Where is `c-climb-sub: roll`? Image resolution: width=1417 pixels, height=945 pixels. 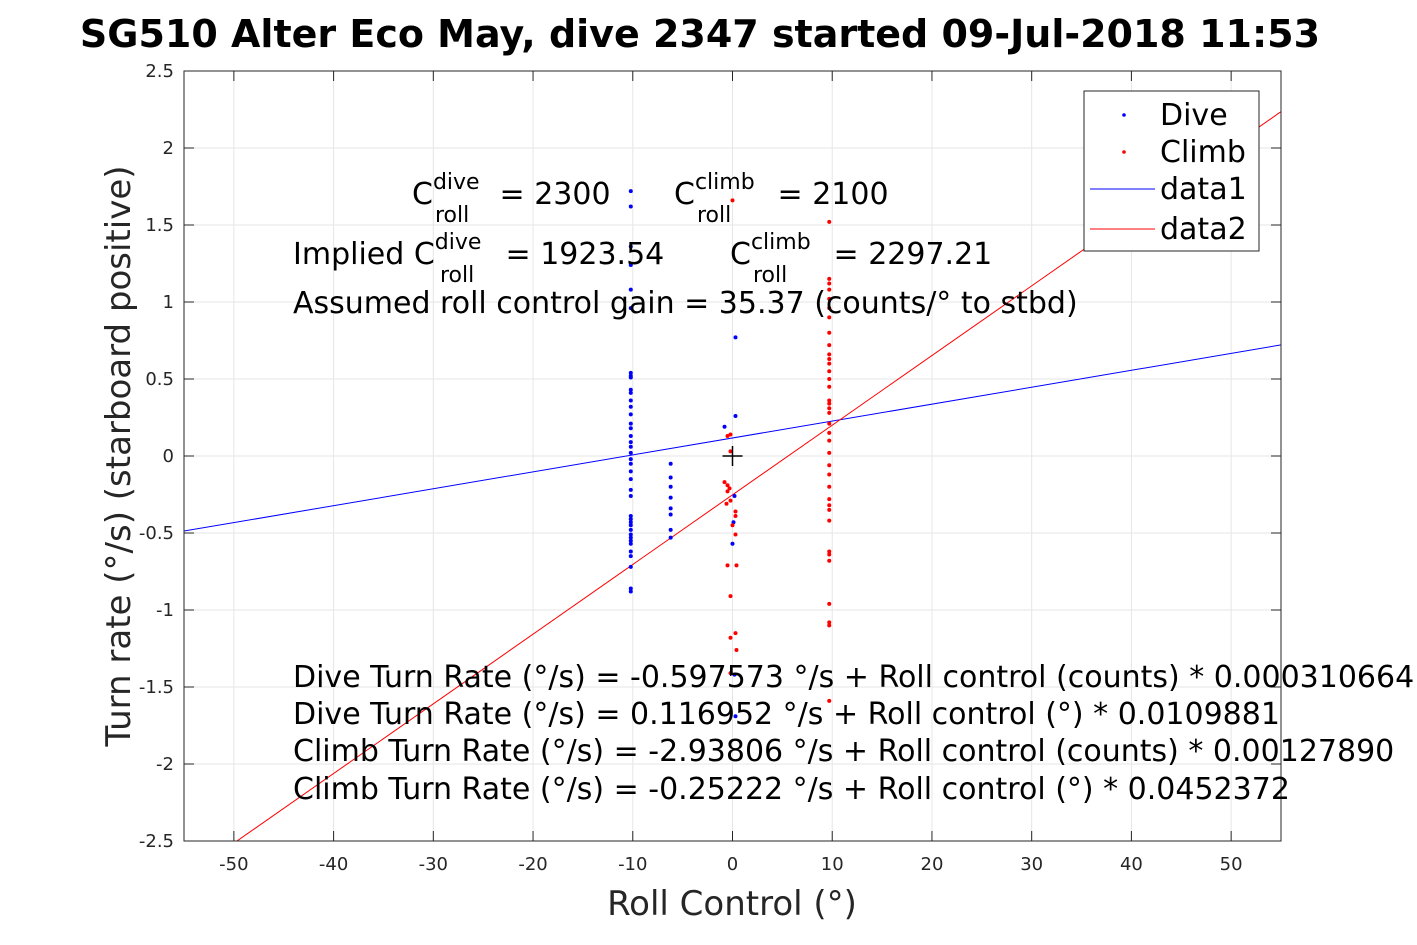 c-climb-sub: roll is located at coordinates (714, 215).